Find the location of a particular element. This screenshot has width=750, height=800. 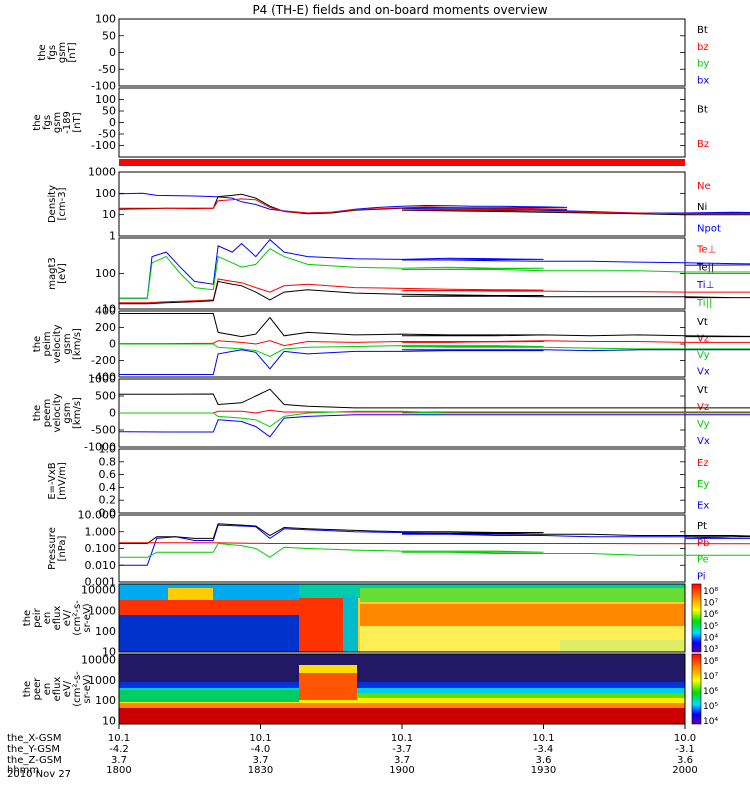

y-axis-label-line: [cm-3] is located at coordinates (62, 203).